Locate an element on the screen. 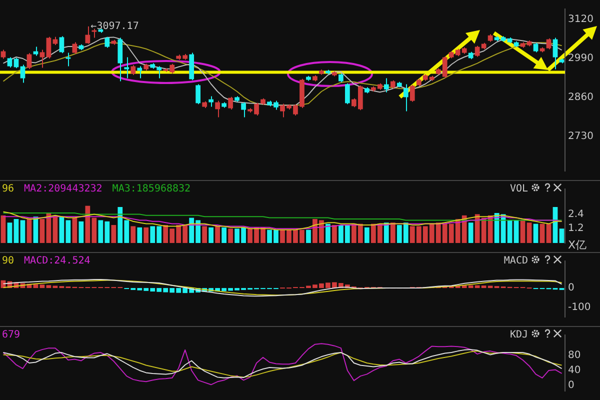 The height and width of the screenshot is (400, 600). chart-title: KDJ is located at coordinates (519, 335).